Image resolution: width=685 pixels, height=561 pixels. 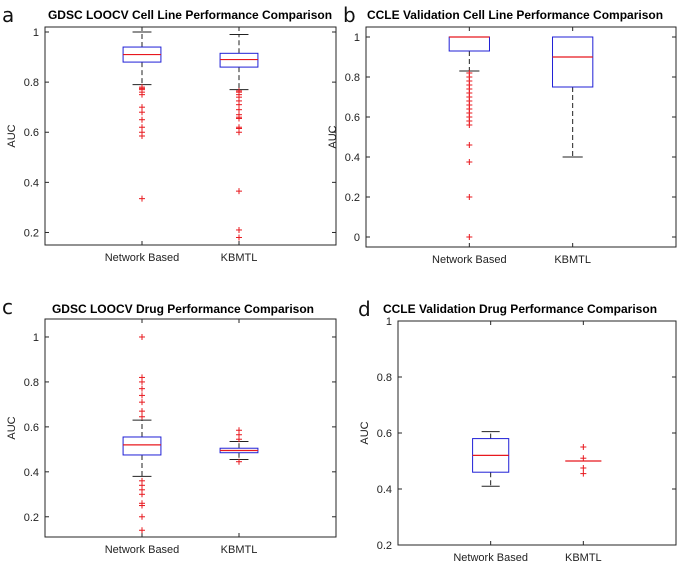 I want to click on panel-letter: a, so click(x=8, y=15).